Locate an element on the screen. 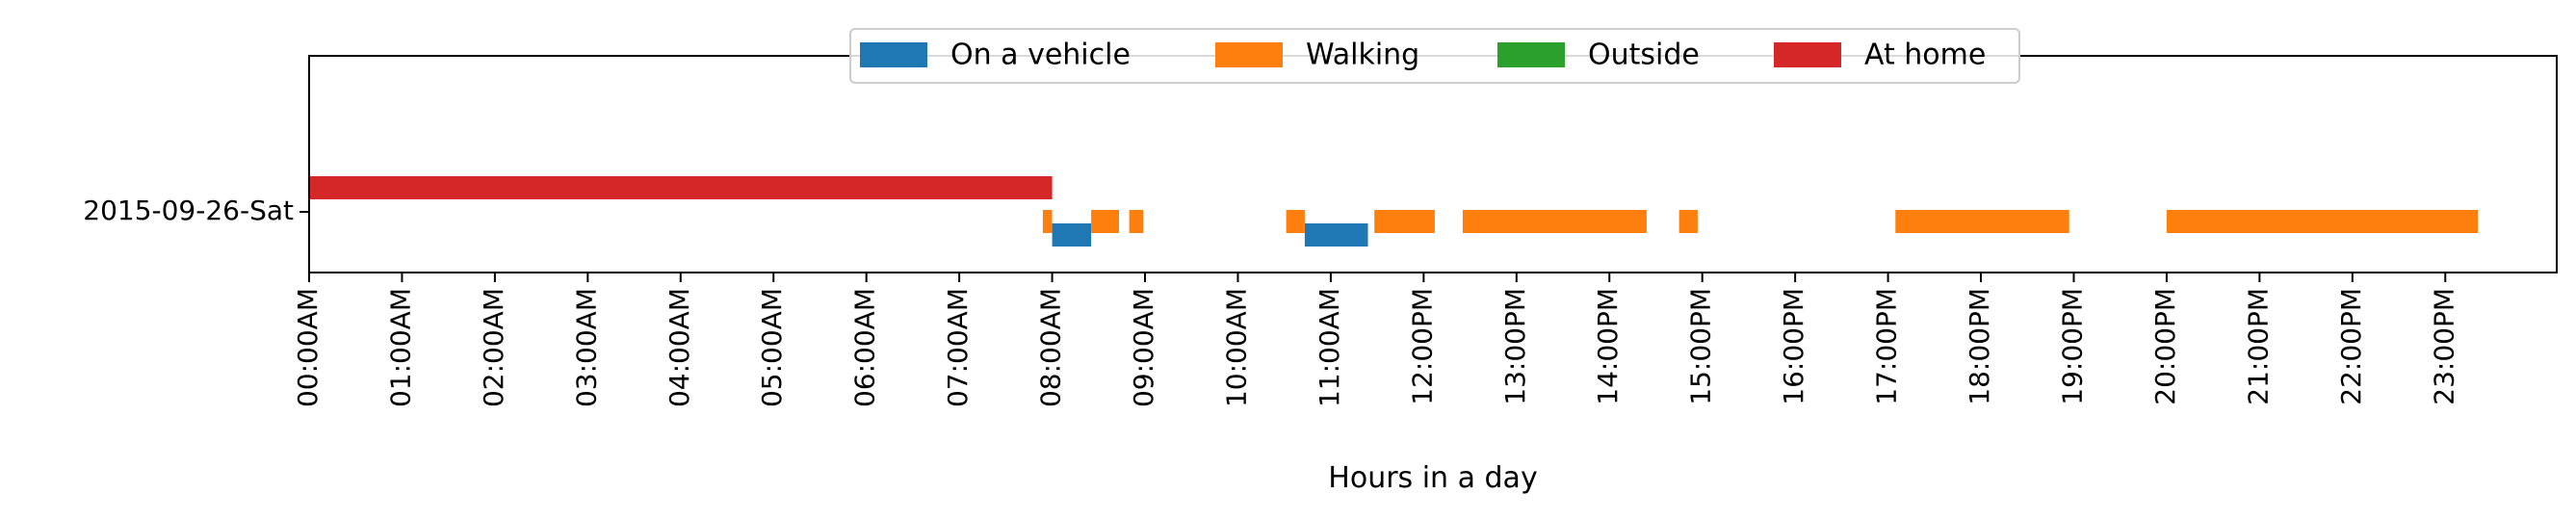 The width and height of the screenshot is (2576, 520). x-tick-label: 22:00PM is located at coordinates (2351, 346).